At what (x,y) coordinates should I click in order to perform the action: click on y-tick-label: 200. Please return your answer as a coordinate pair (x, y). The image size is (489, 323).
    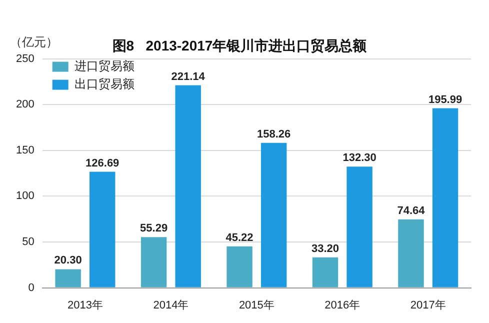
    Looking at the image, I should click on (25, 104).